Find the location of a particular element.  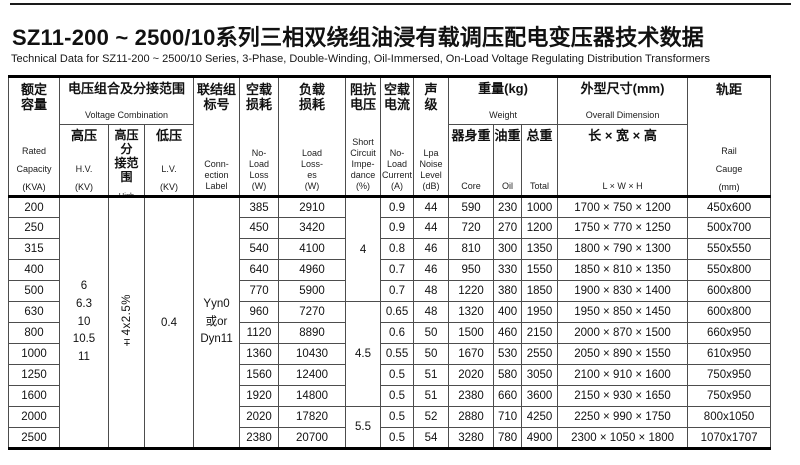

col-header-total-weight: 总重 Total is located at coordinates (540, 161).